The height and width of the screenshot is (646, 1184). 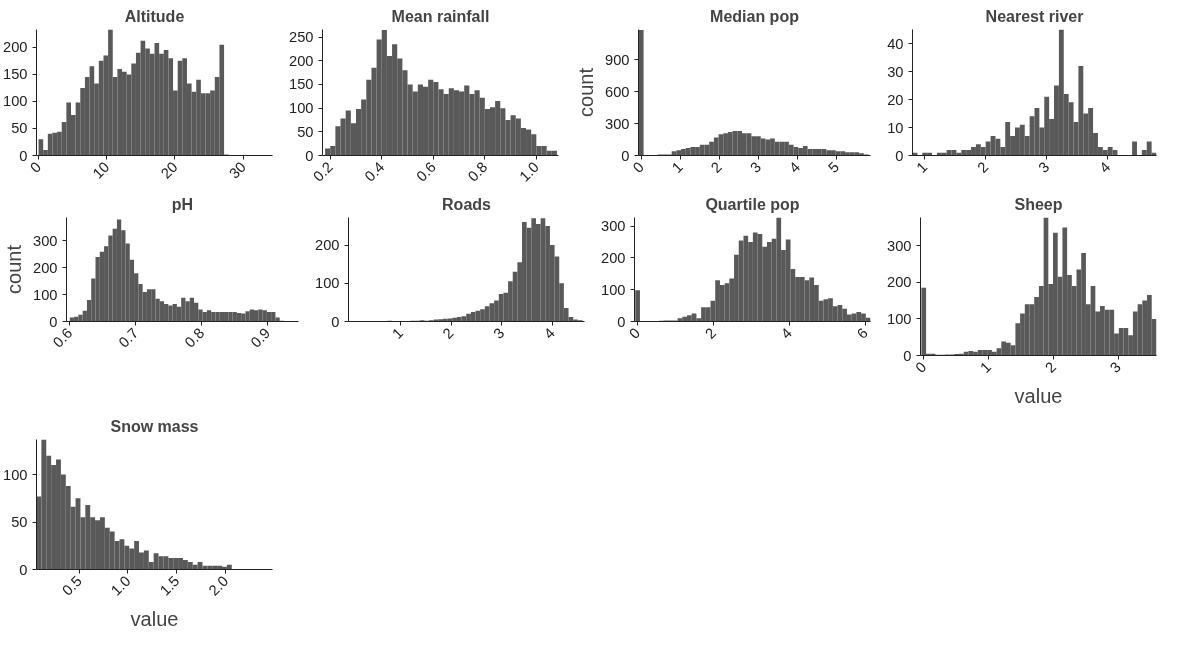 What do you see at coordinates (154, 426) in the screenshot?
I see `chart-title: Snow mass` at bounding box center [154, 426].